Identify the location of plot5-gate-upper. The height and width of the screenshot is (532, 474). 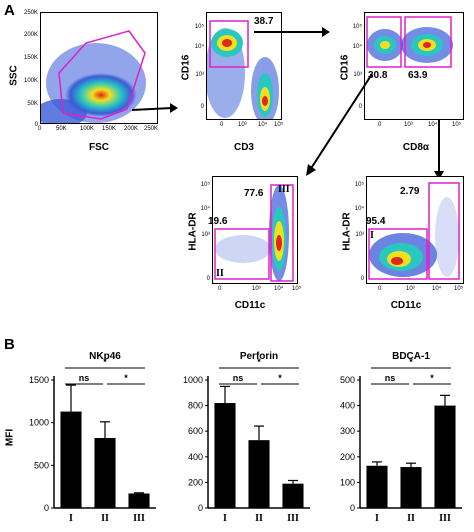
(444, 231).